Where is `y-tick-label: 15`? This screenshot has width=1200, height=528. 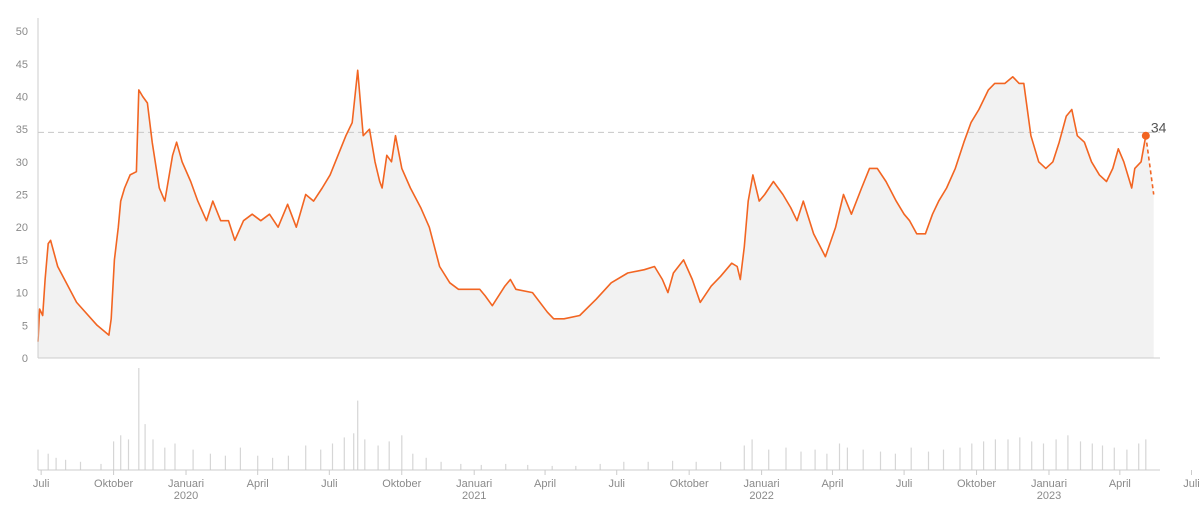 y-tick-label: 15 is located at coordinates (22, 261).